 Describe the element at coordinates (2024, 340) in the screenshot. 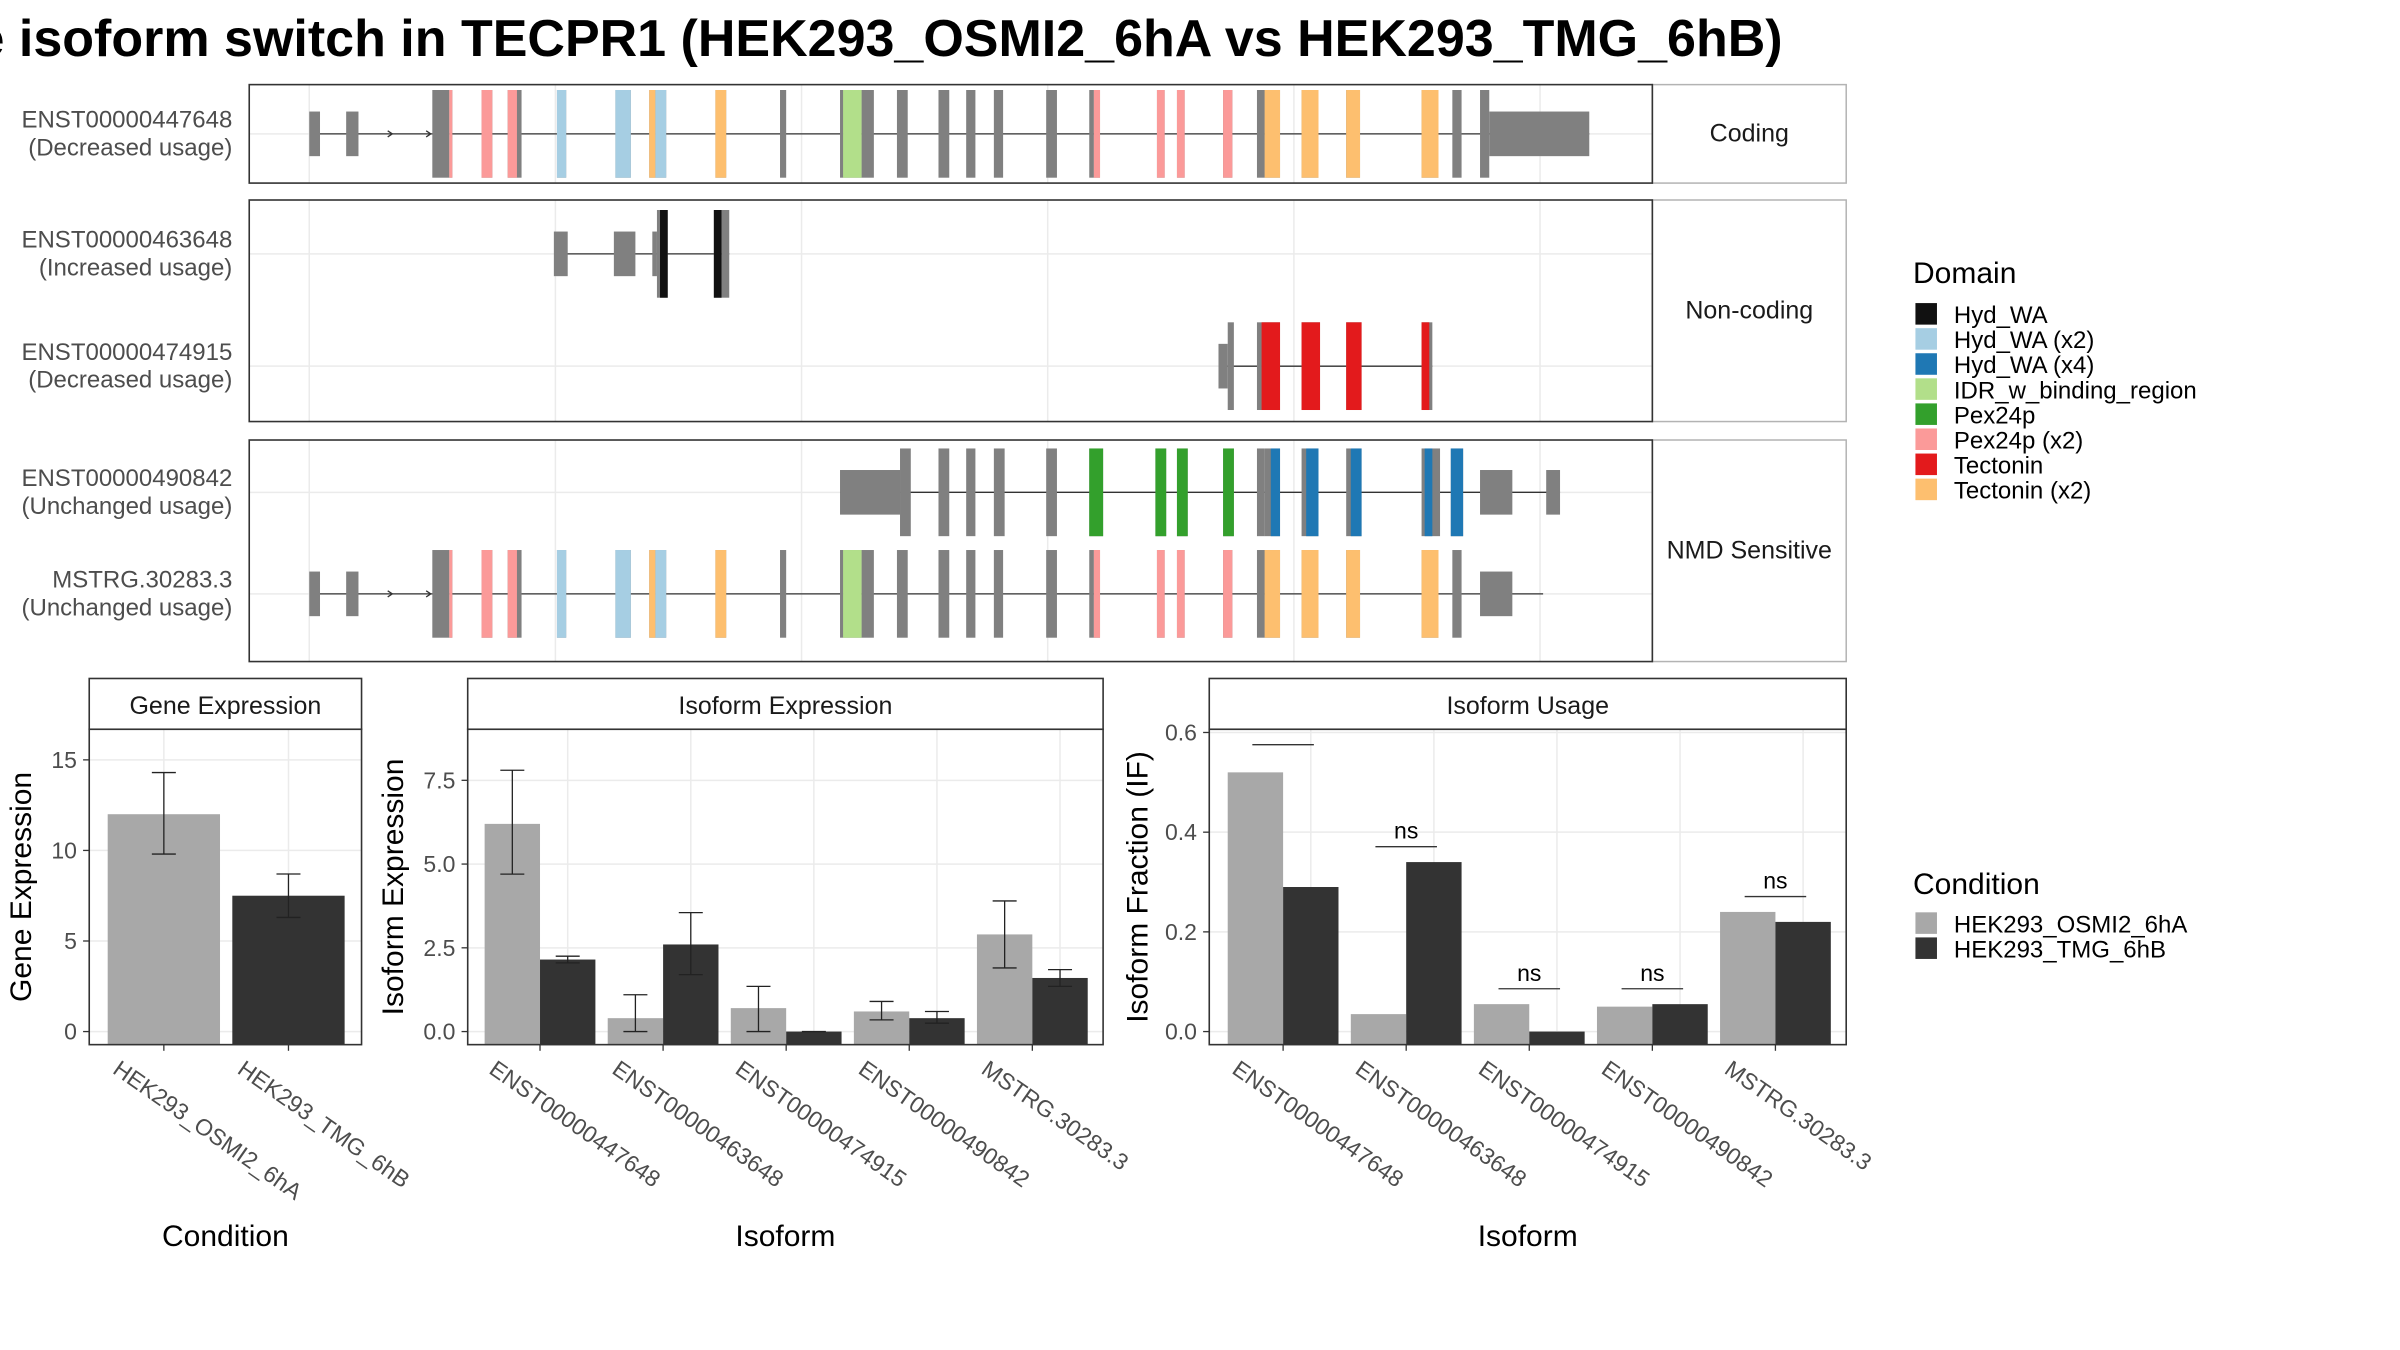

I see `legend-label: Hyd_WA (x2)` at that location.